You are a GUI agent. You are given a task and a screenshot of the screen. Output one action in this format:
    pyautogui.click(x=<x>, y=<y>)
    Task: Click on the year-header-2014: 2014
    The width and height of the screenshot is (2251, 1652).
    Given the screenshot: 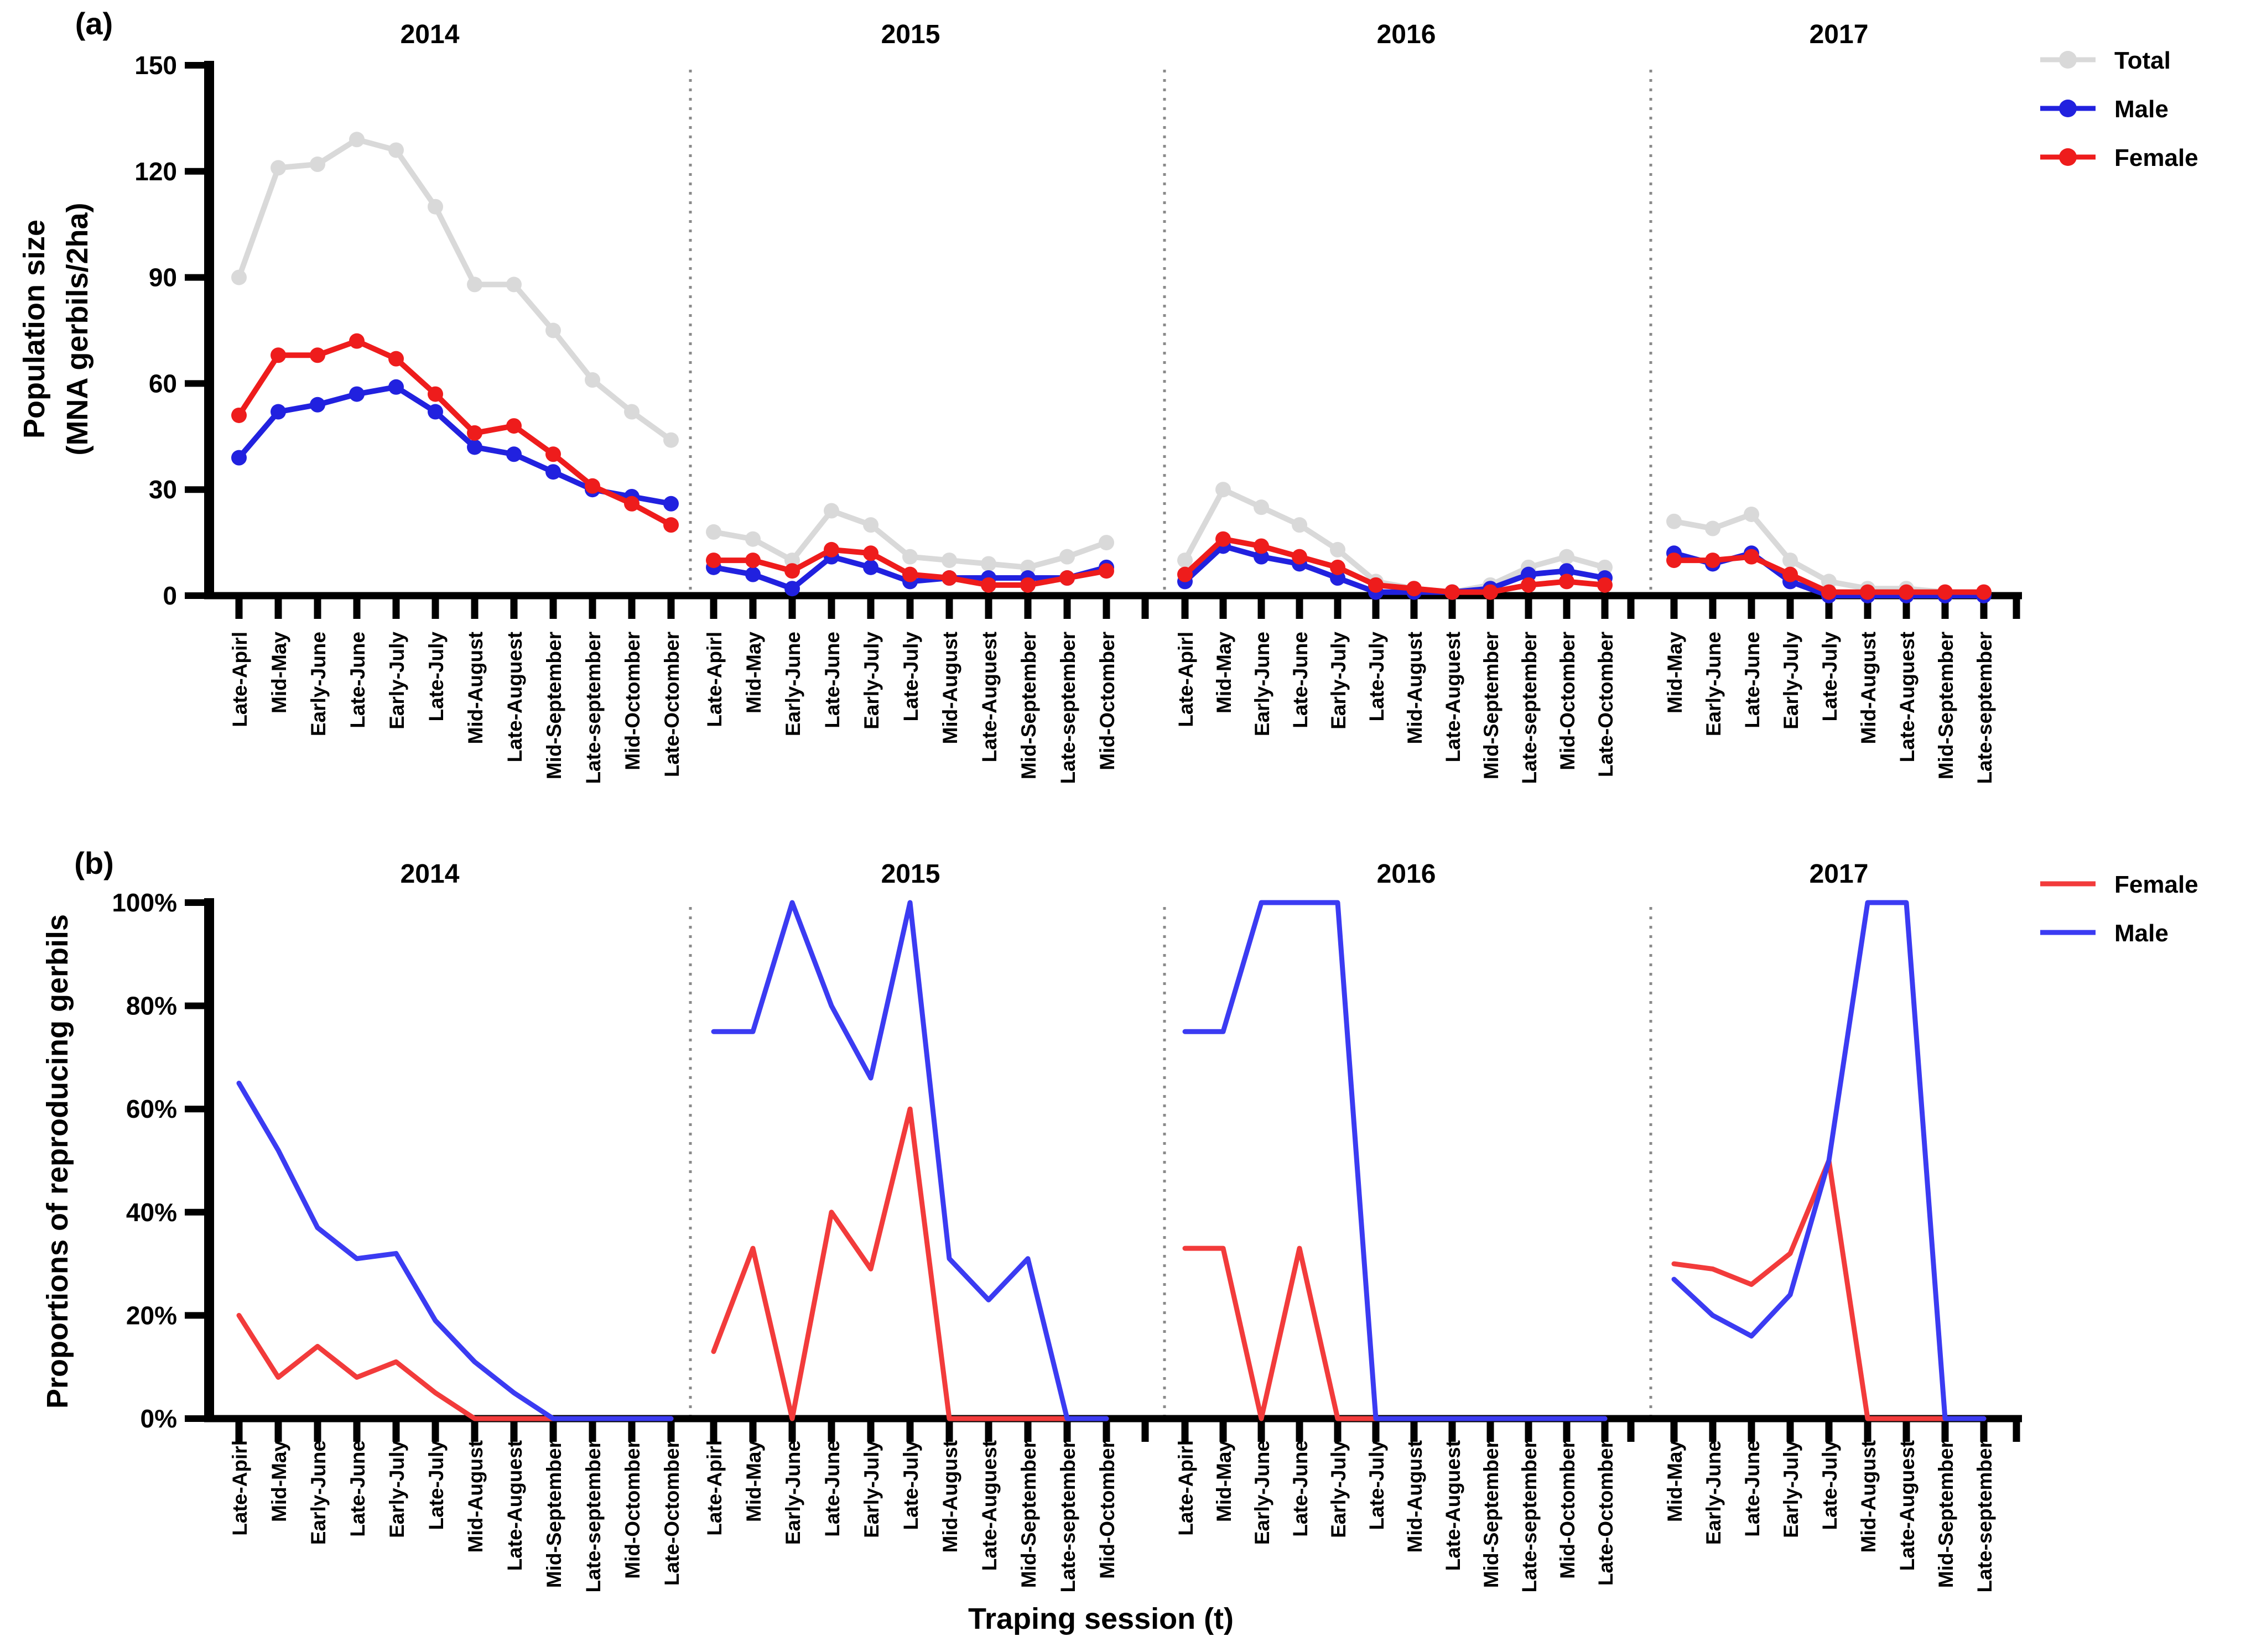 What is the action you would take?
    pyautogui.click(x=430, y=874)
    